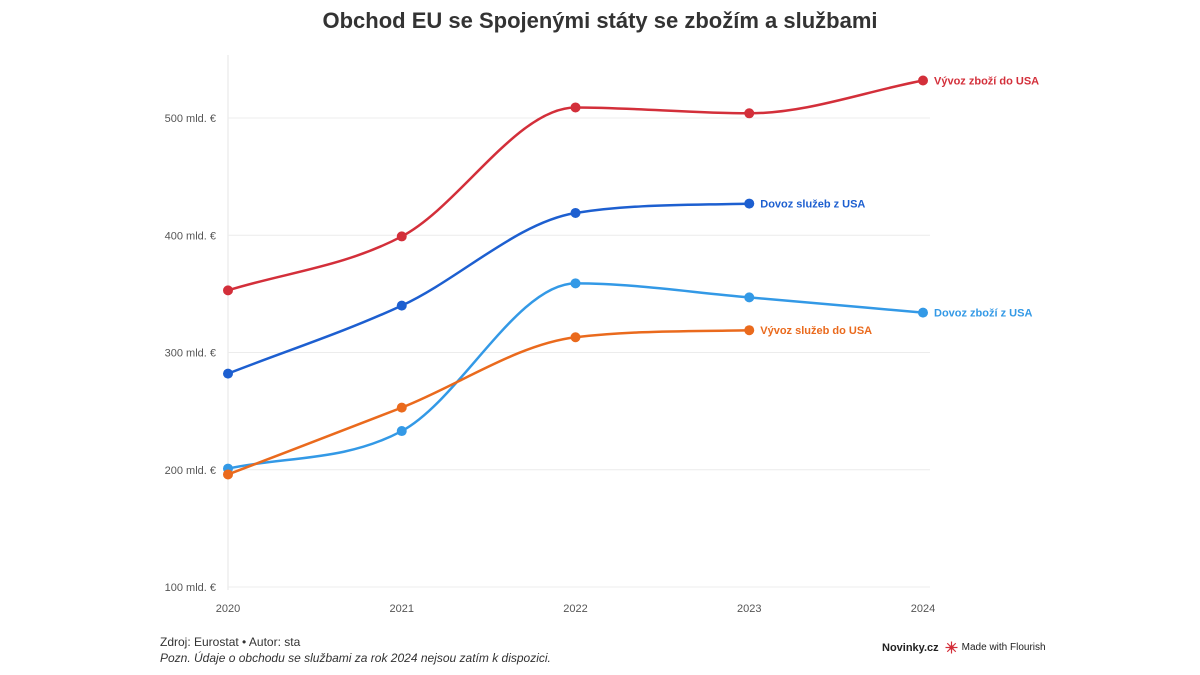  I want to click on series-label-dovoz-sluzeb-z-usa: Dovoz služeb z USA, so click(812, 205).